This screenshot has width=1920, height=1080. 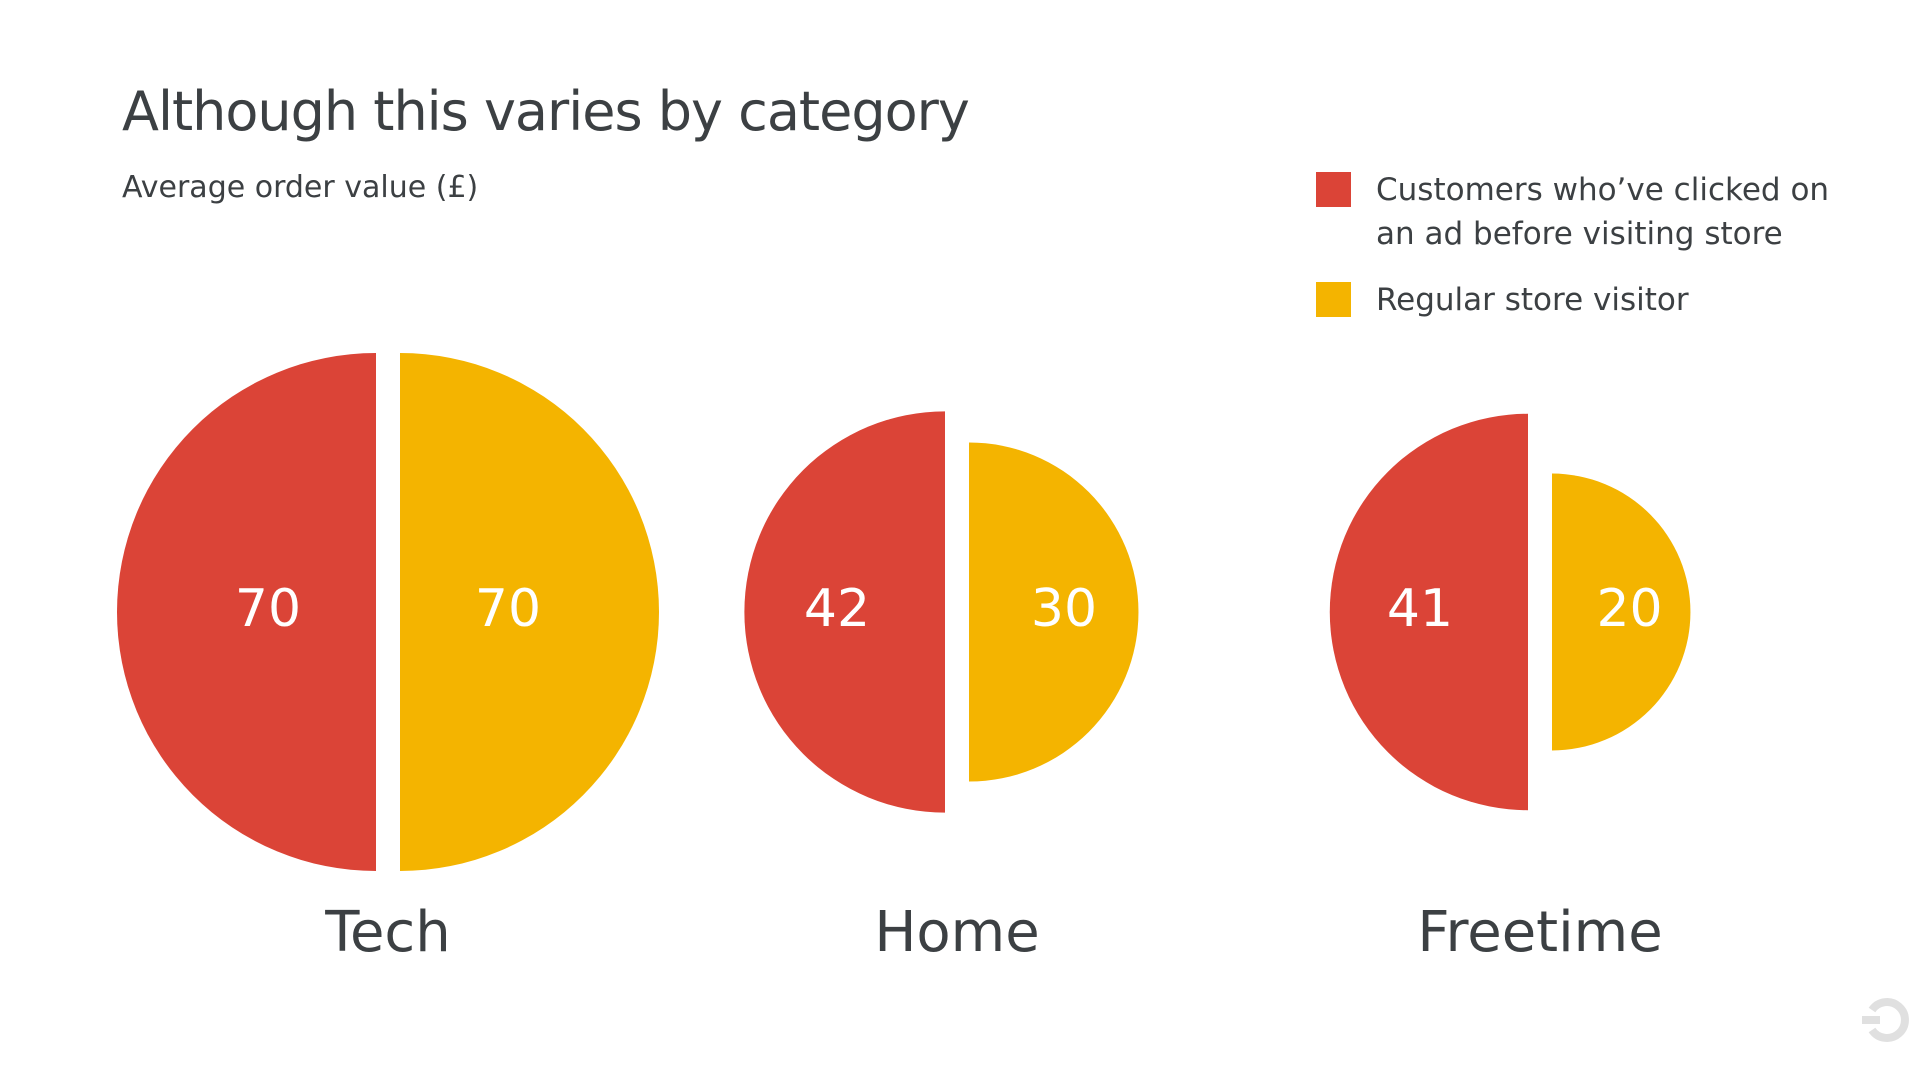 I want to click on chart-title: Although this varies by category, so click(x=546, y=111).